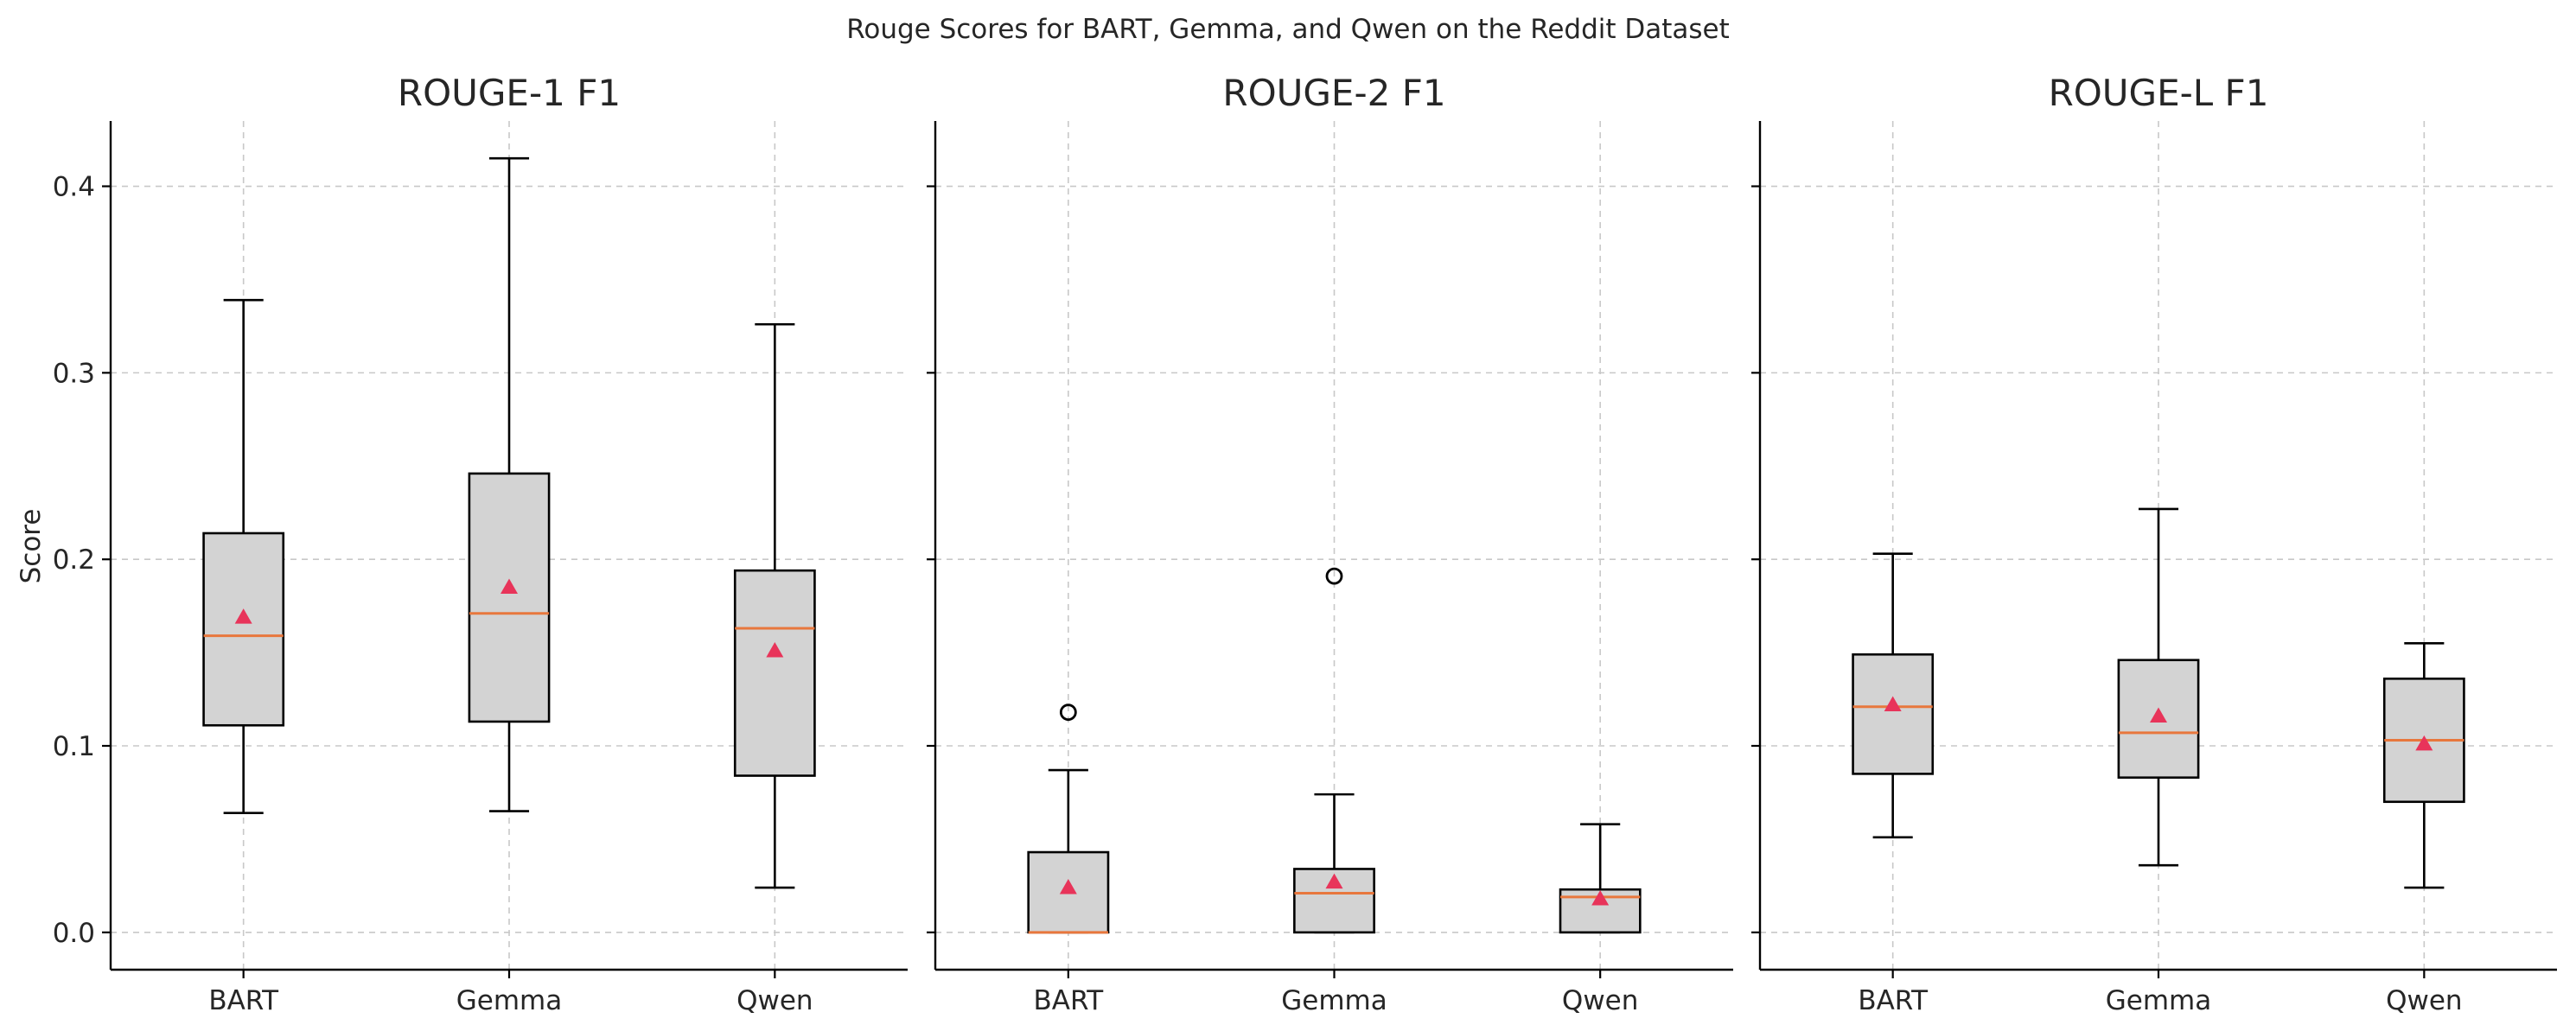 This screenshot has height=1025, width=2576. Describe the element at coordinates (2159, 93) in the screenshot. I see `panel-title: ROUGE-L F1` at that location.